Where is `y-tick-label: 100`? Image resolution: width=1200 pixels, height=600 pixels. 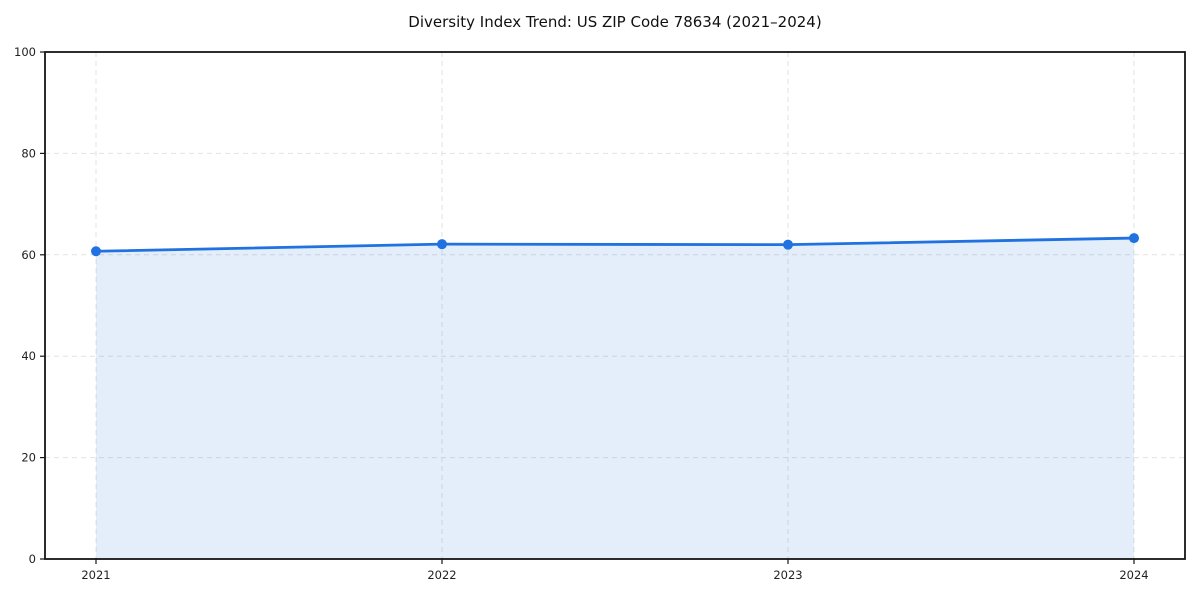 y-tick-label: 100 is located at coordinates (25, 52).